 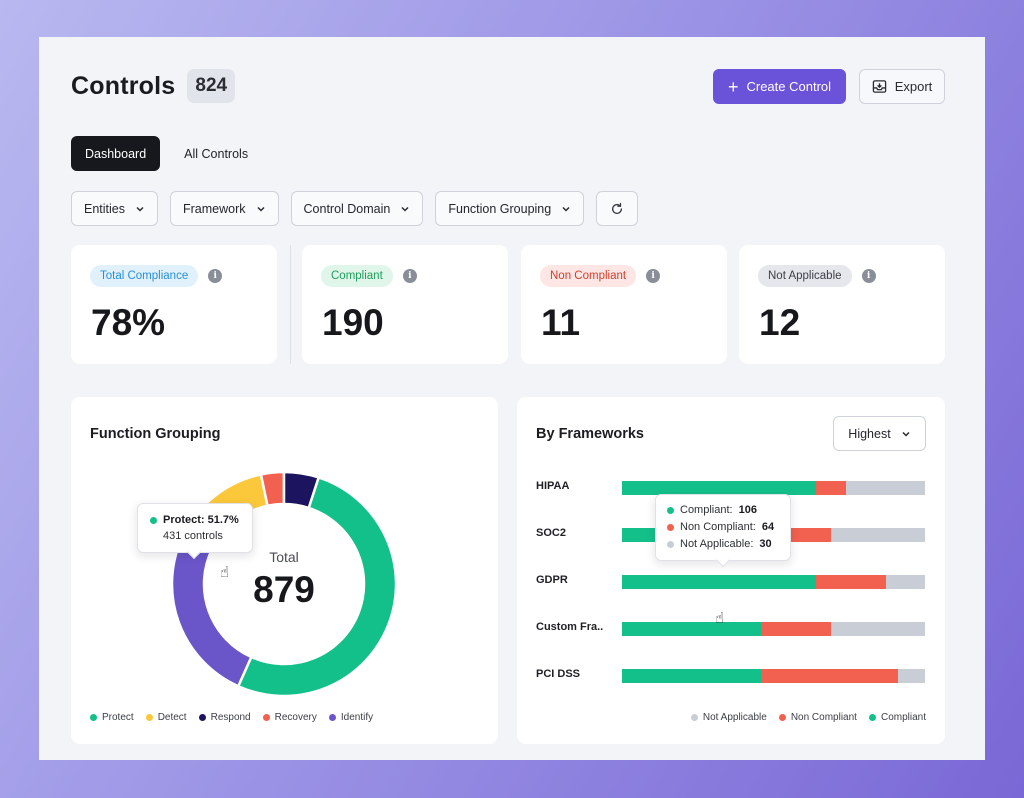 What do you see at coordinates (174, 304) in the screenshot?
I see `stat-card-total-compliance: Total Compliance i 78%` at bounding box center [174, 304].